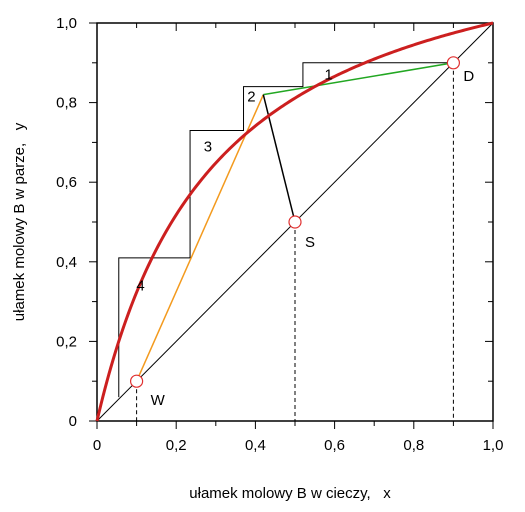  I want to click on point-marker-d, so click(453, 63).